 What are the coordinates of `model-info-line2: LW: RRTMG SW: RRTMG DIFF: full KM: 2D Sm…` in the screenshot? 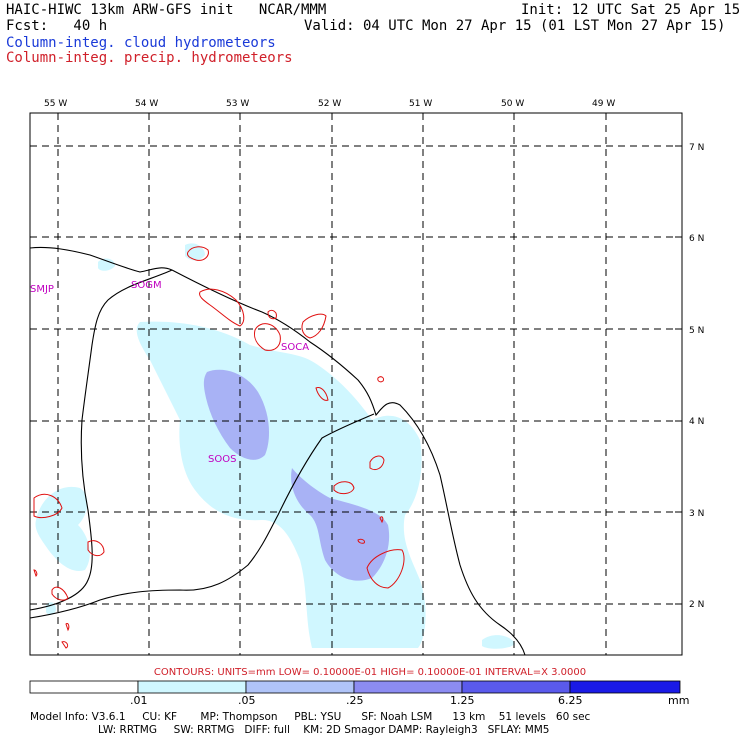 It's located at (324, 730).